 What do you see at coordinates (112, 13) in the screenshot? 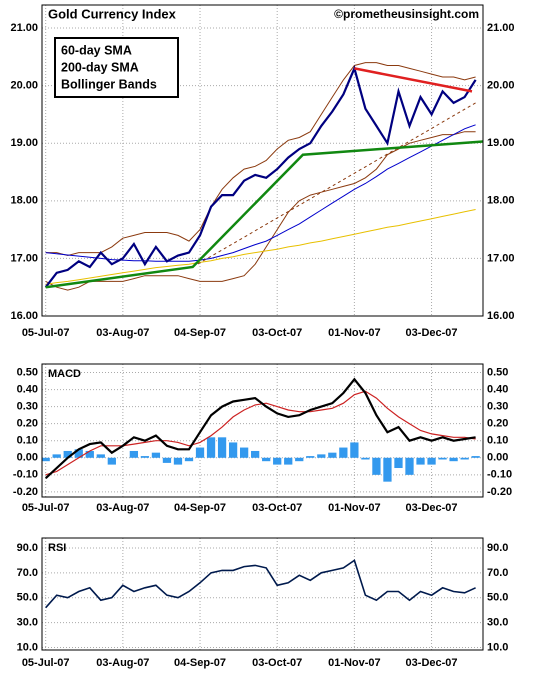
I see `chart-title: Gold Currency Index` at bounding box center [112, 13].